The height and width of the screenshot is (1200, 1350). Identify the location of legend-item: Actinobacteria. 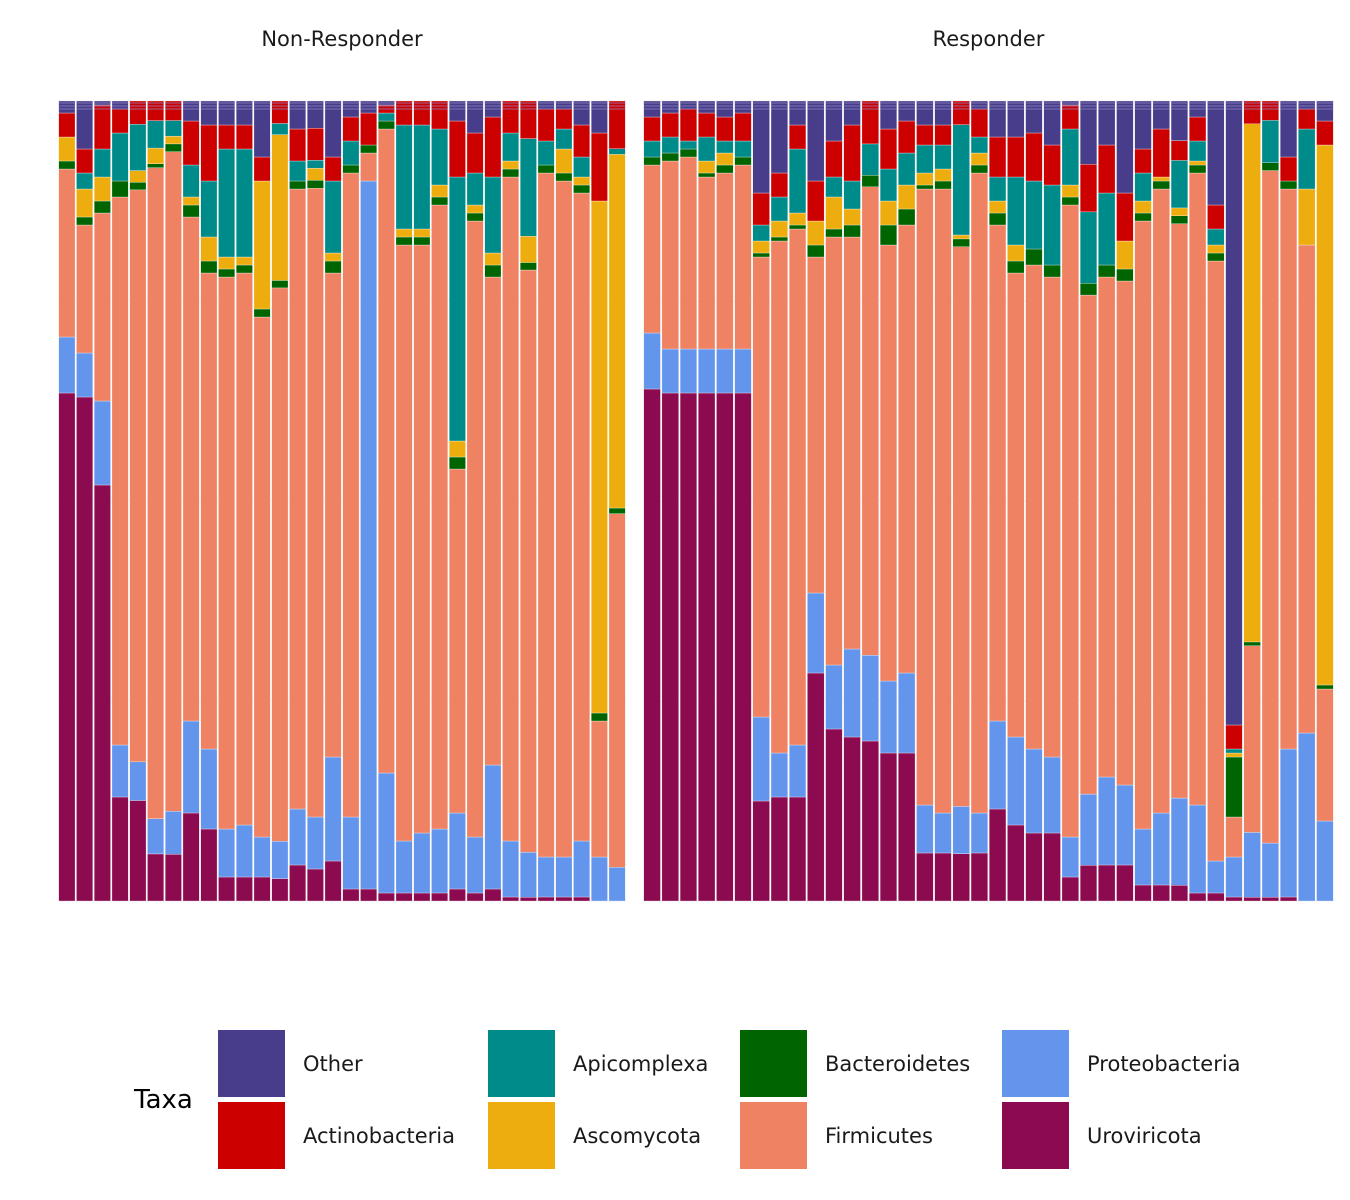
(336, 1135).